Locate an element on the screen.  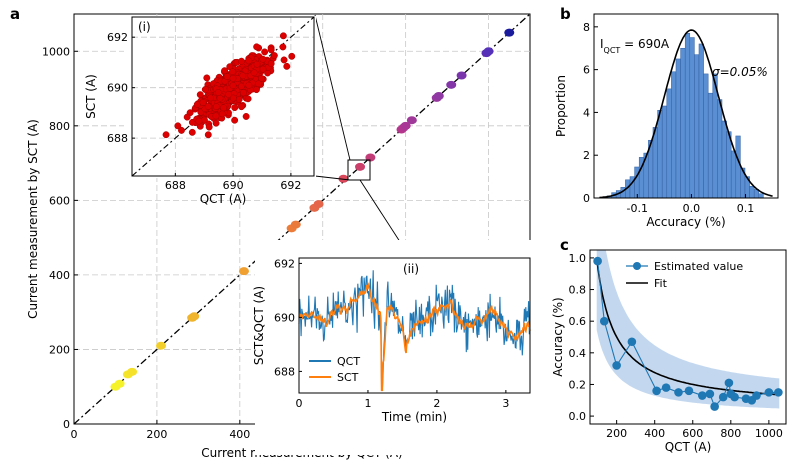
panel-a-xtick-label-0: 0 is located at coordinates (74, 434).